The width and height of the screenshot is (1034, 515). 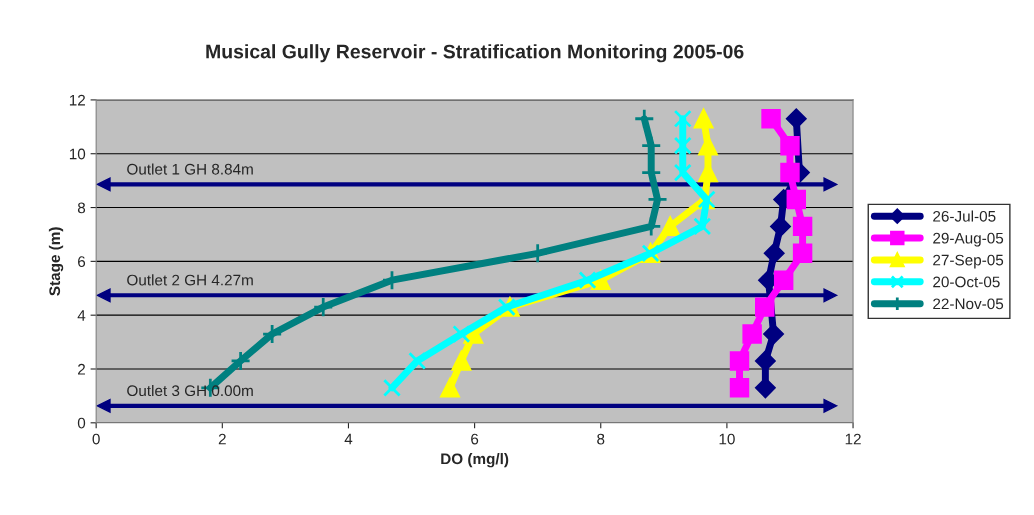 What do you see at coordinates (81, 423) in the screenshot?
I see `y-tick-label: 0` at bounding box center [81, 423].